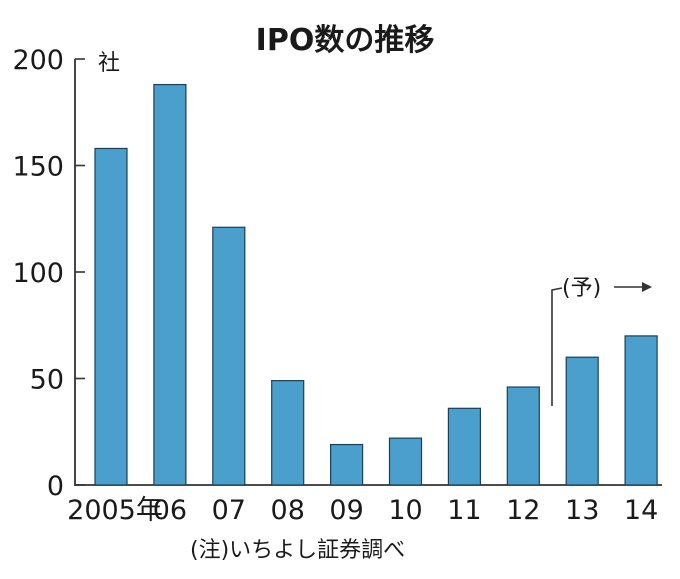  I want to click on forecast-arrow-icon, so click(647, 287).